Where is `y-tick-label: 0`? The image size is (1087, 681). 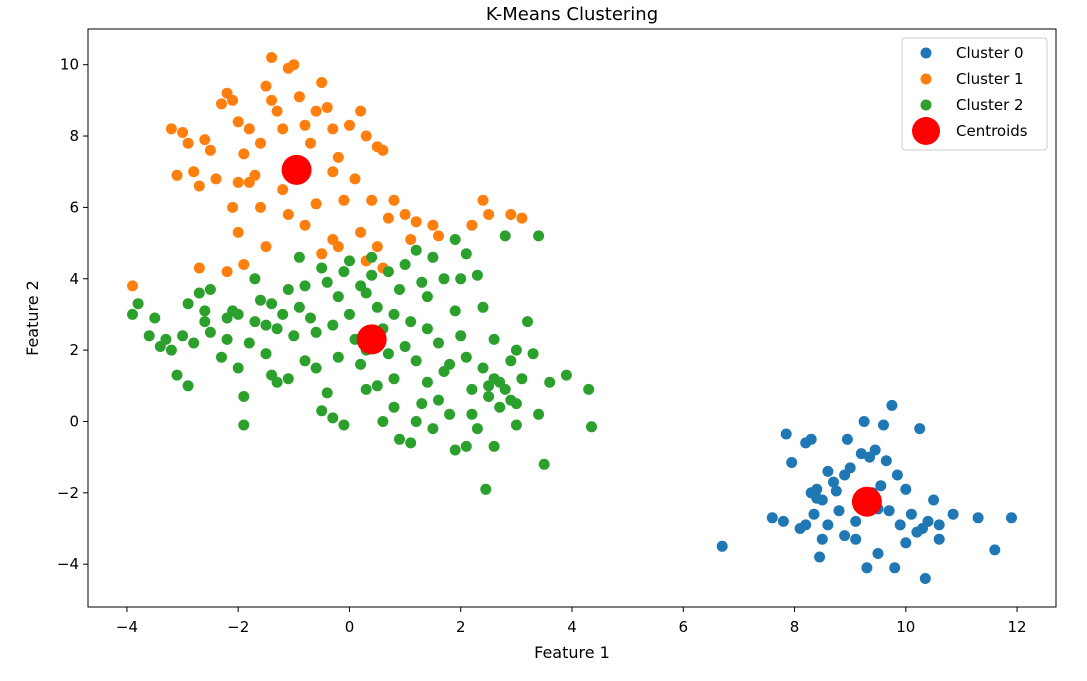 y-tick-label: 0 is located at coordinates (74, 421).